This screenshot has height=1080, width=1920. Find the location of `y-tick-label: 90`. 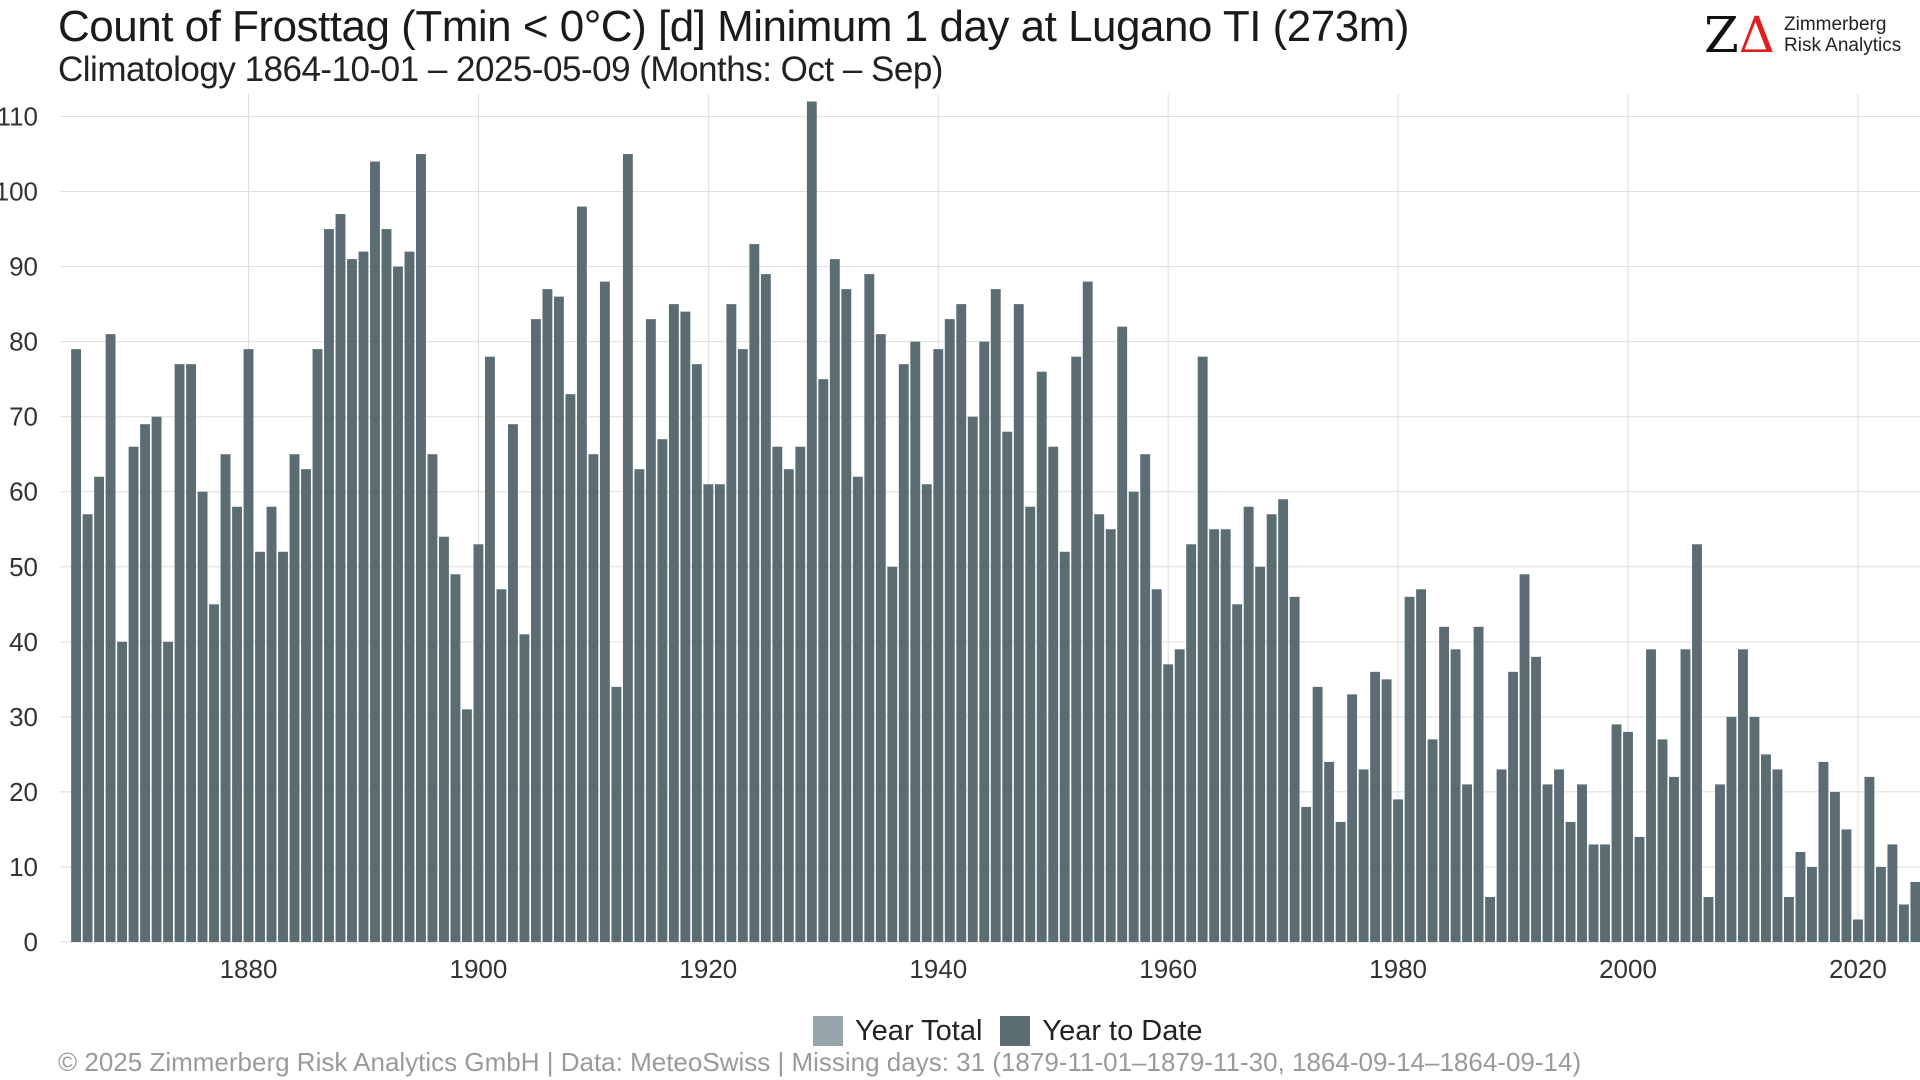

y-tick-label: 90 is located at coordinates (23, 267).